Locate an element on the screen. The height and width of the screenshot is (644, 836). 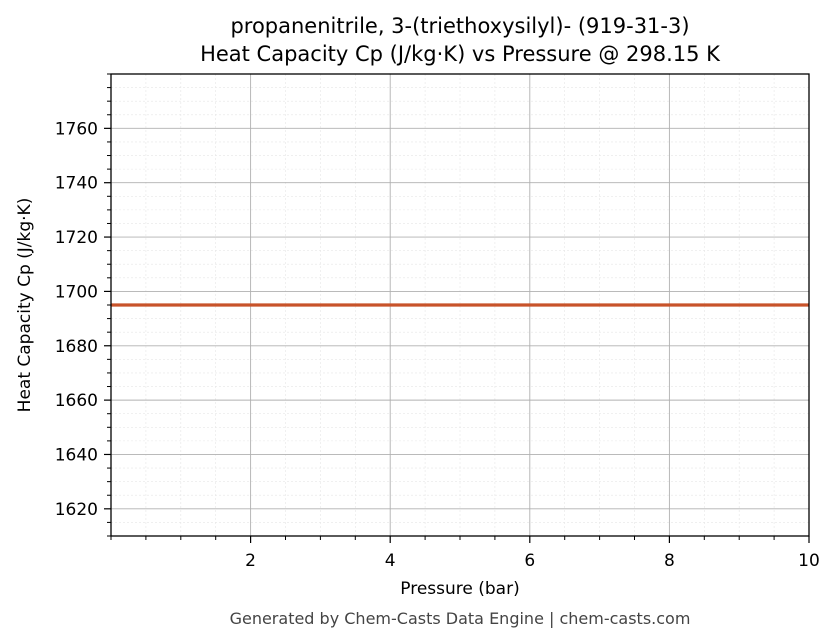
y-tick-label: 1760 is located at coordinates (76, 129).